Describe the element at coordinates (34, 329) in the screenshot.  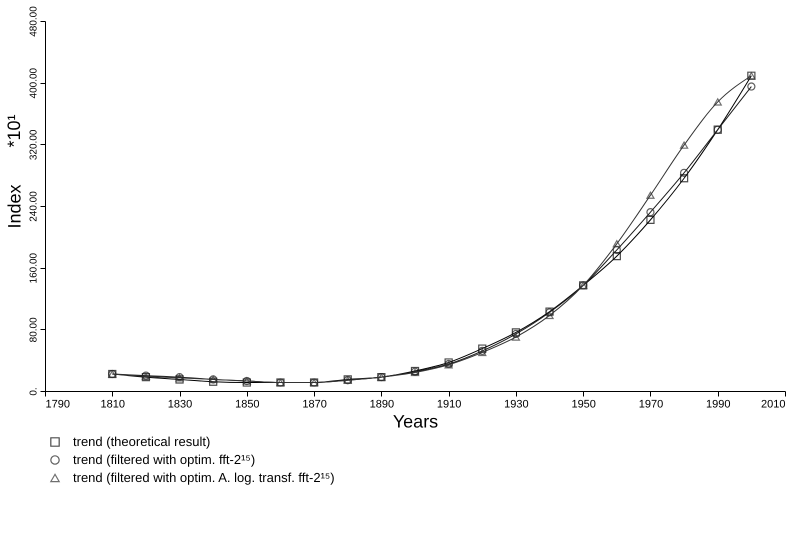
I see `y-tick-label: 80.00` at that location.